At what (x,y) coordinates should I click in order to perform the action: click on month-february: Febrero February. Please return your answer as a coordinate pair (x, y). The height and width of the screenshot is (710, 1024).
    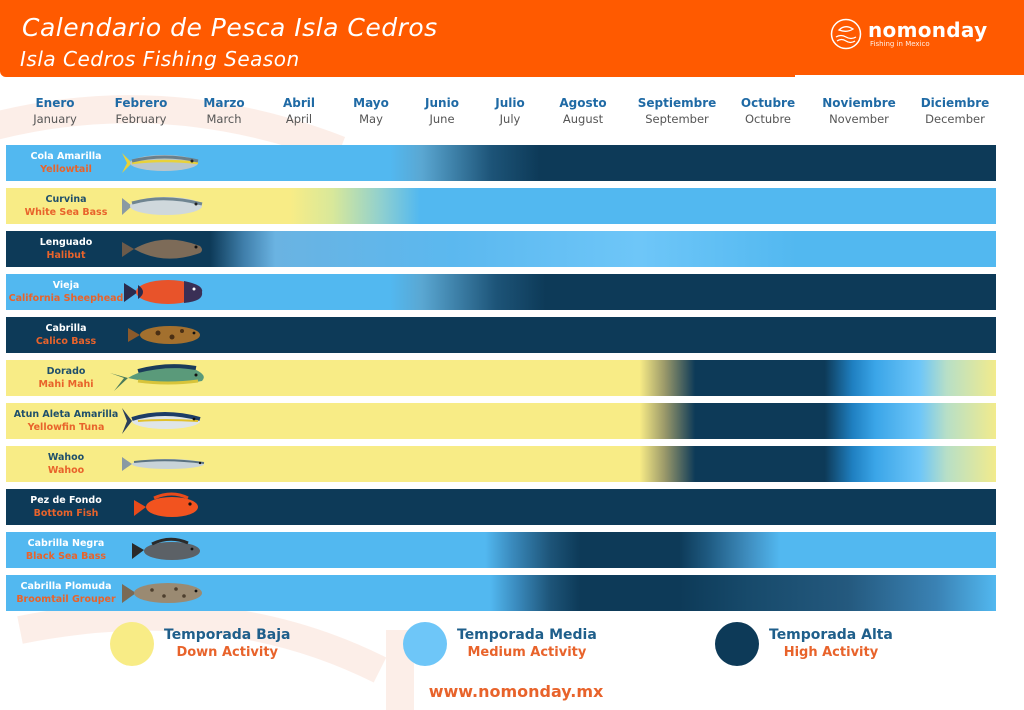
    Looking at the image, I should click on (141, 111).